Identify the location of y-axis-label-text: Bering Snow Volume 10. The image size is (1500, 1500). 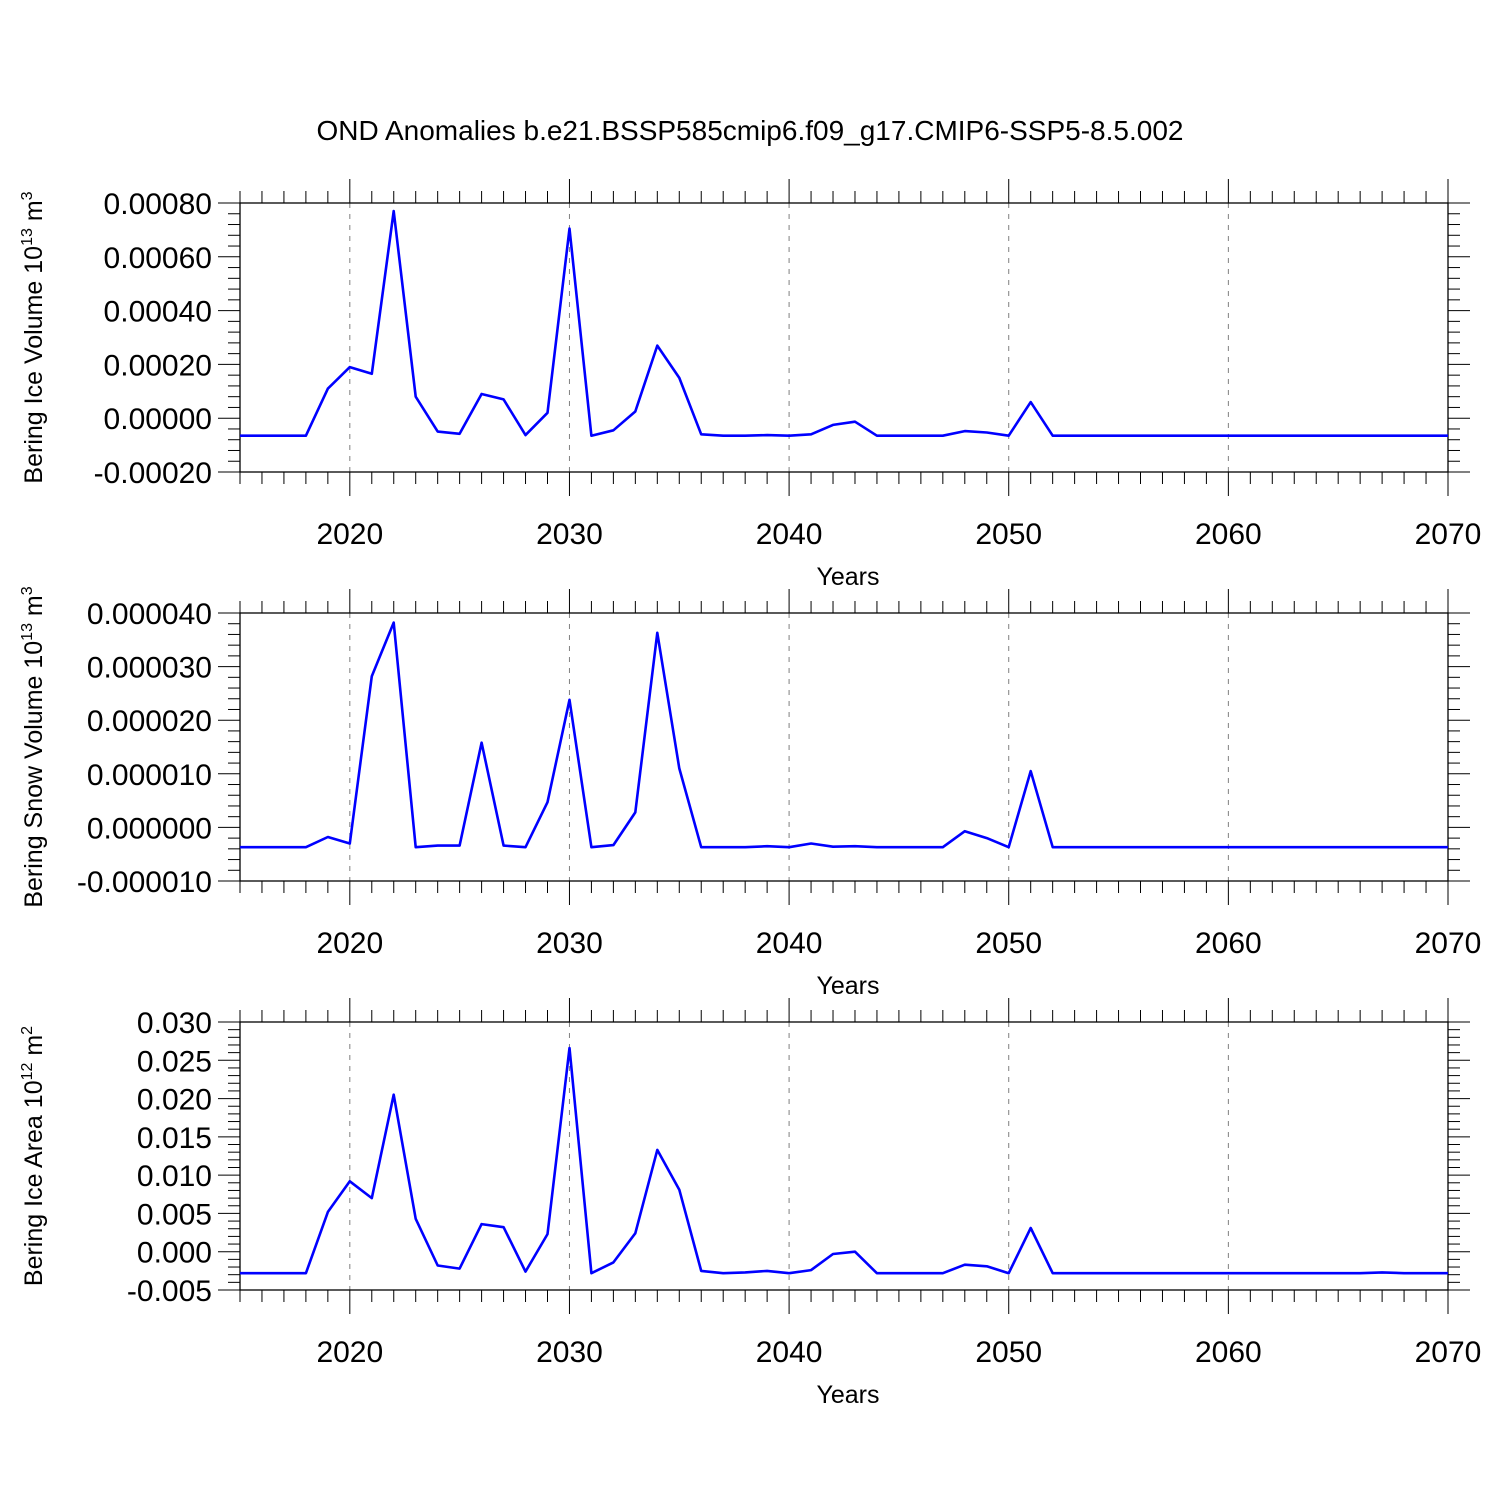
(34, 774).